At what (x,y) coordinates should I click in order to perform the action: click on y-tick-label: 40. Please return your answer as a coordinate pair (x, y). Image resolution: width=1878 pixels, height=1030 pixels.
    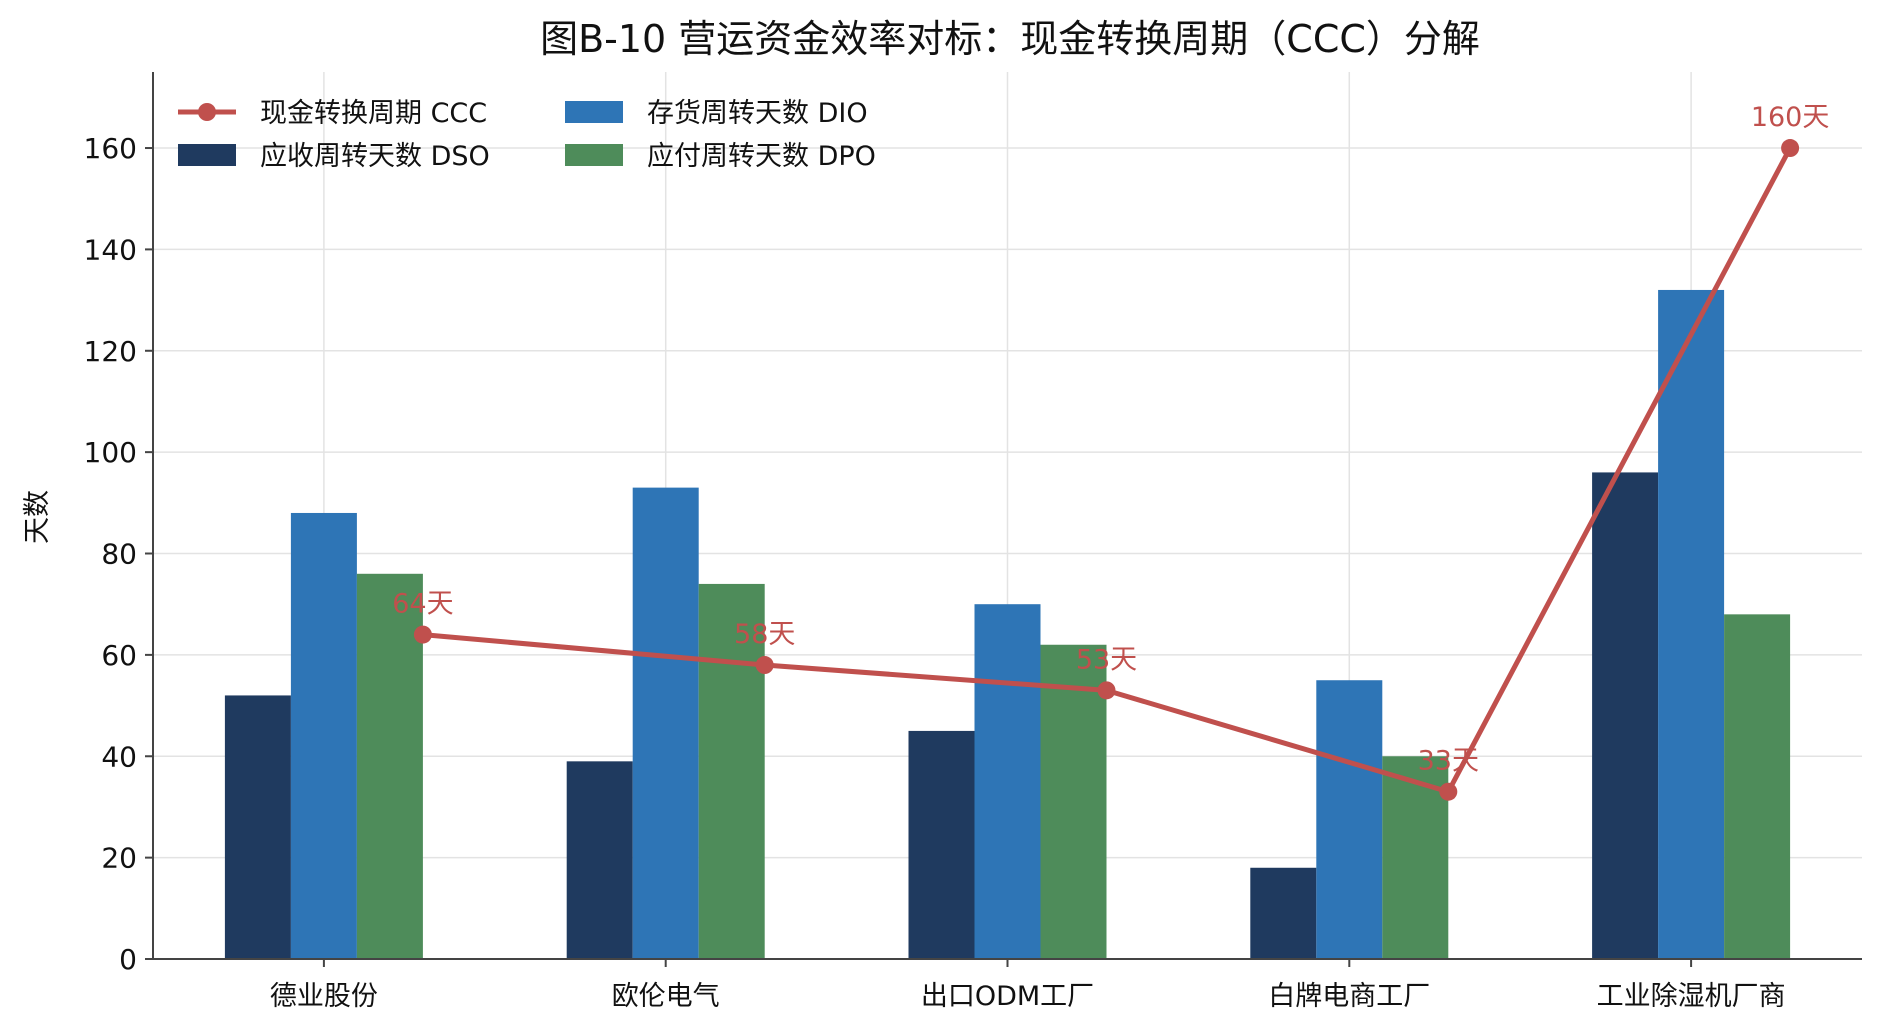
    Looking at the image, I should click on (119, 756).